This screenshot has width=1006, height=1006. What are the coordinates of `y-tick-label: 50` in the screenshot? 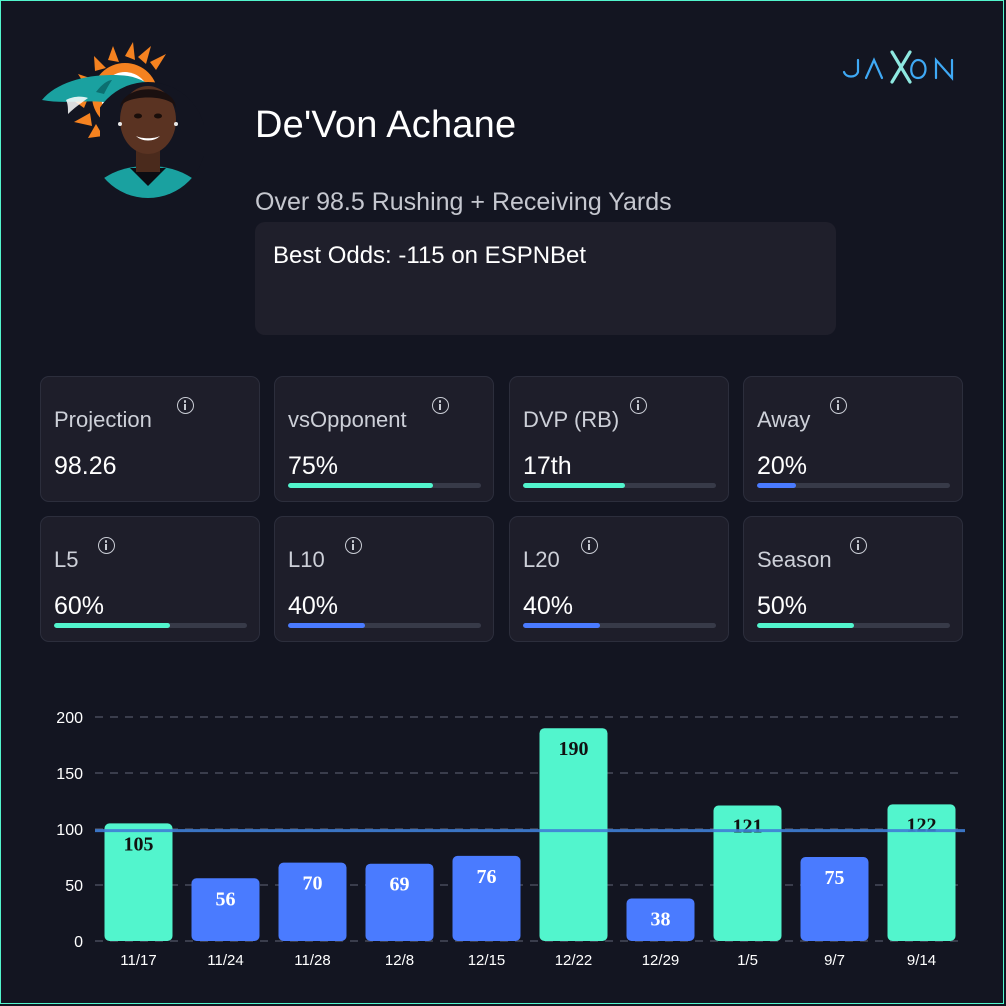 It's located at (74, 886).